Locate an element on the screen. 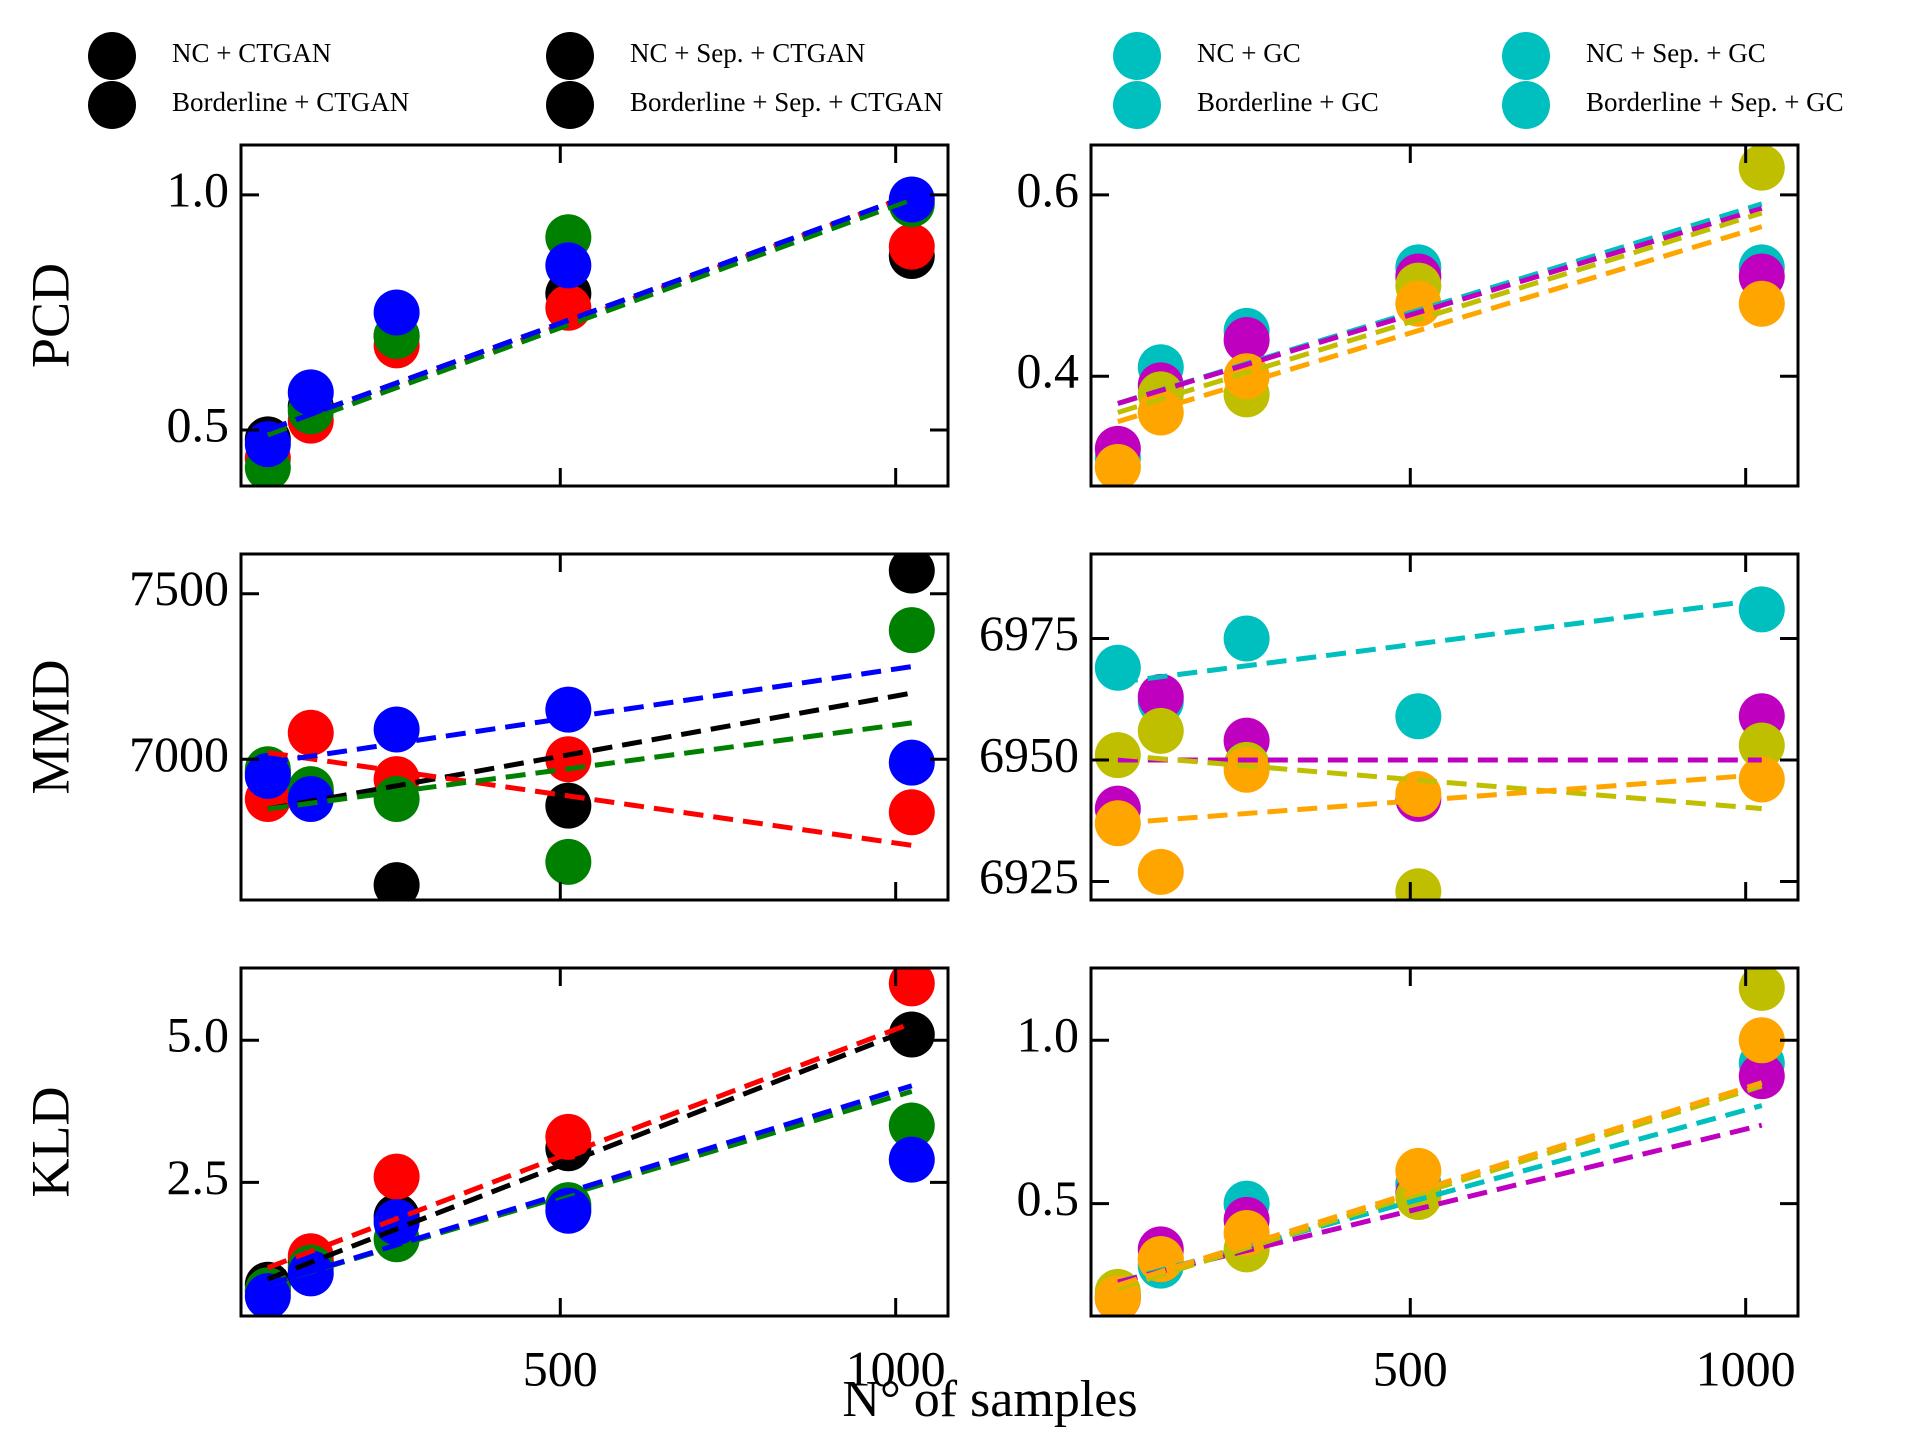 This screenshot has width=1927, height=1445. legend-label: Borderline + Sep. + CTGAN is located at coordinates (786, 102).